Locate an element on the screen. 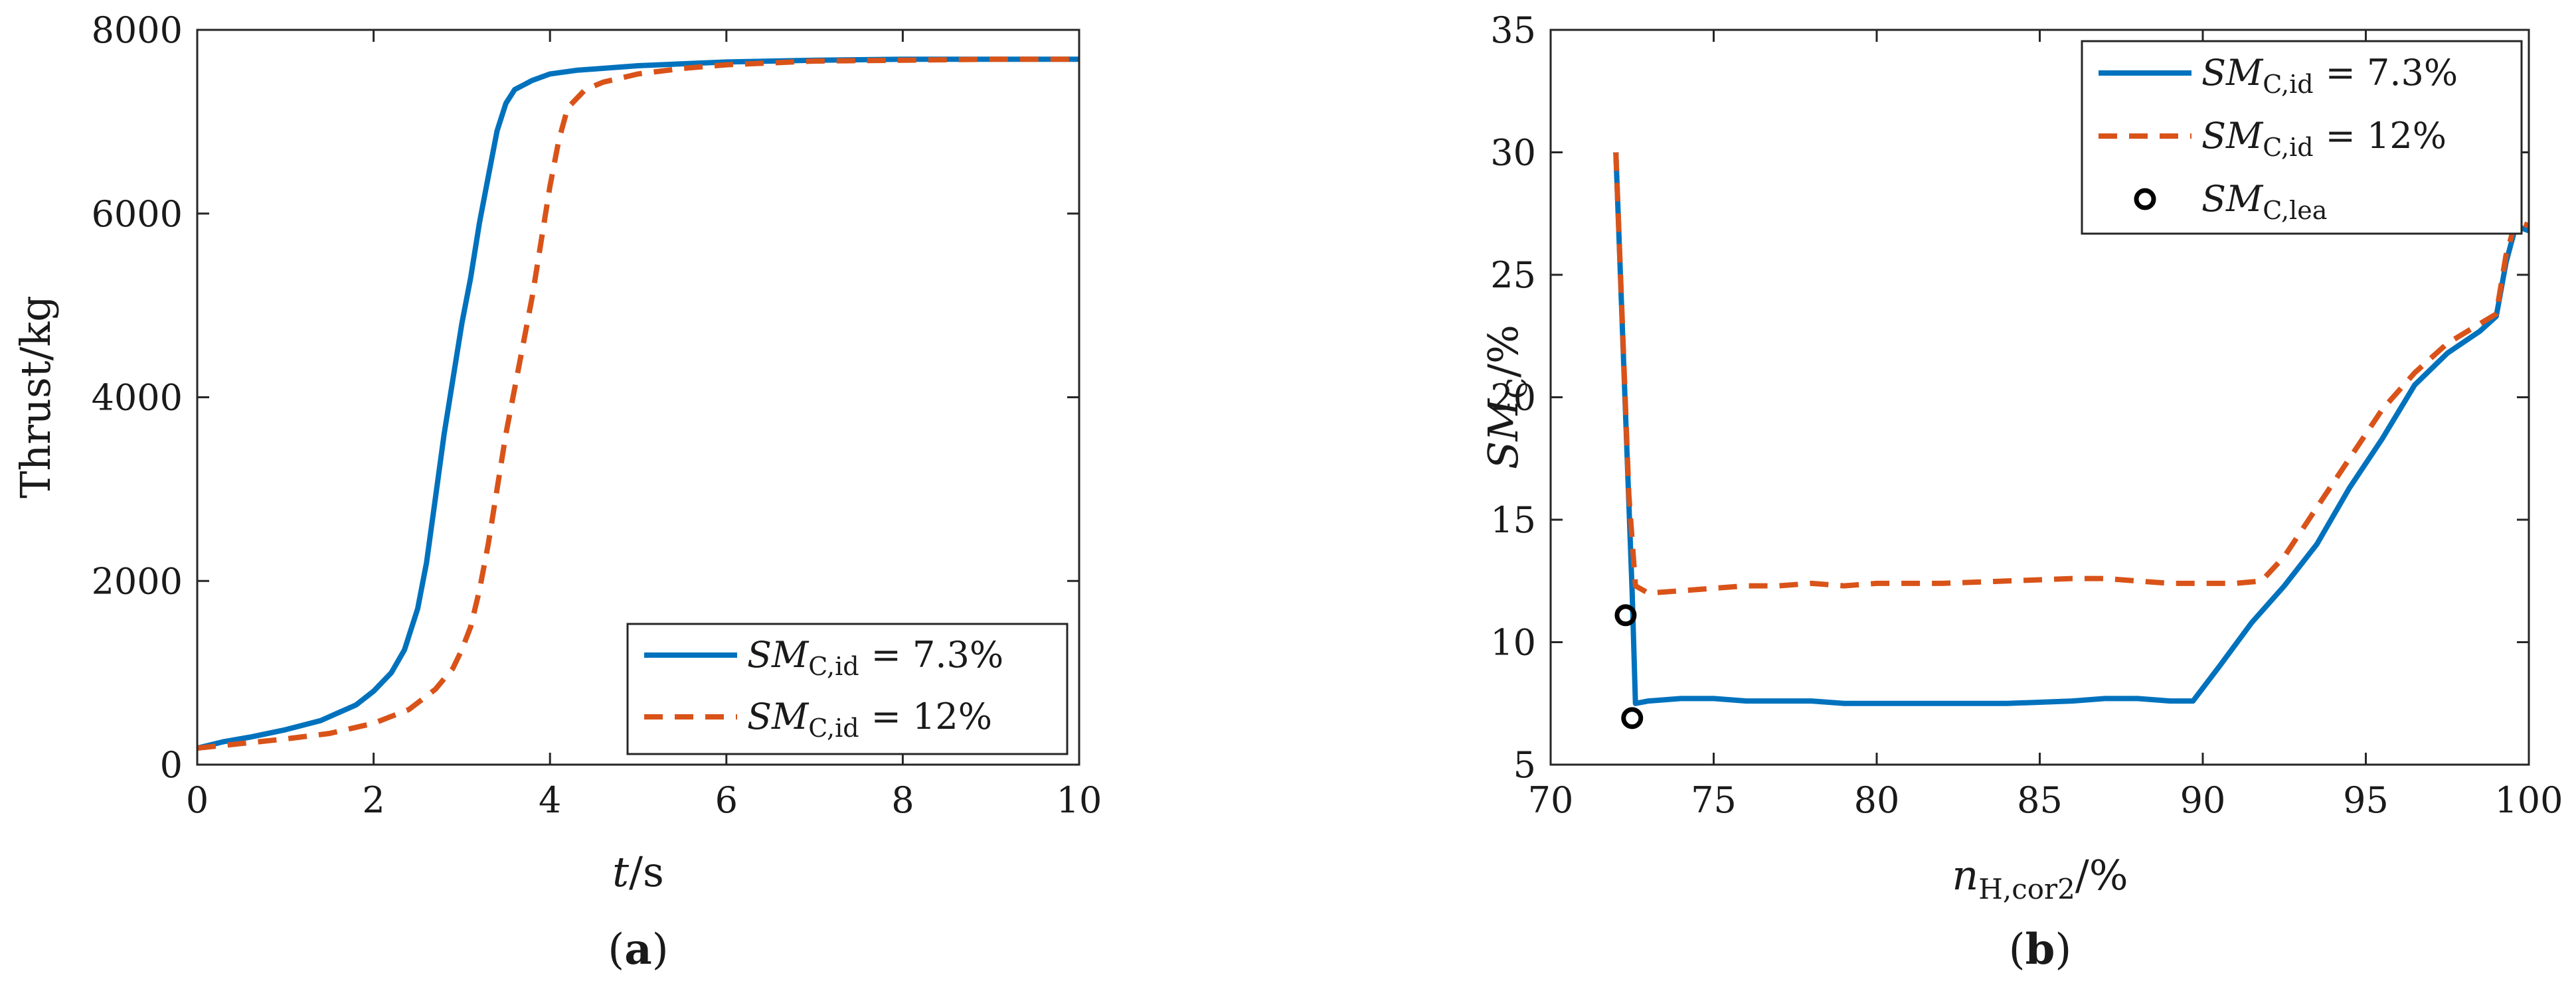 The width and height of the screenshot is (2576, 987). thrust-chart-legend: SMC,id = 7.3% SMC,id = 12% is located at coordinates (847, 689).